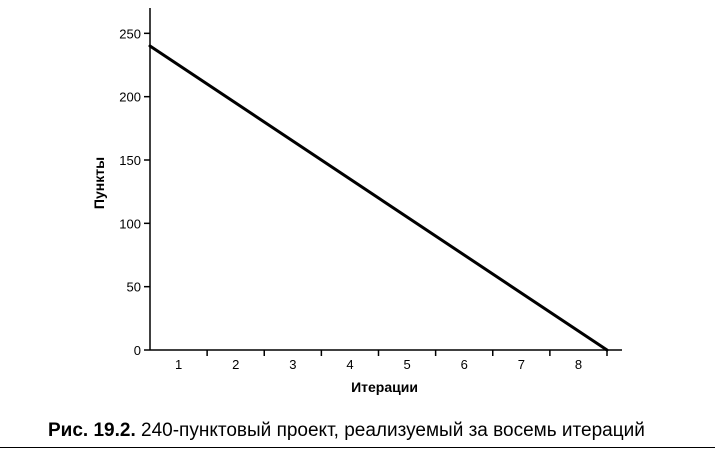 This screenshot has height=452, width=715. What do you see at coordinates (406, 364) in the screenshot?
I see `x-tick-label: 5` at bounding box center [406, 364].